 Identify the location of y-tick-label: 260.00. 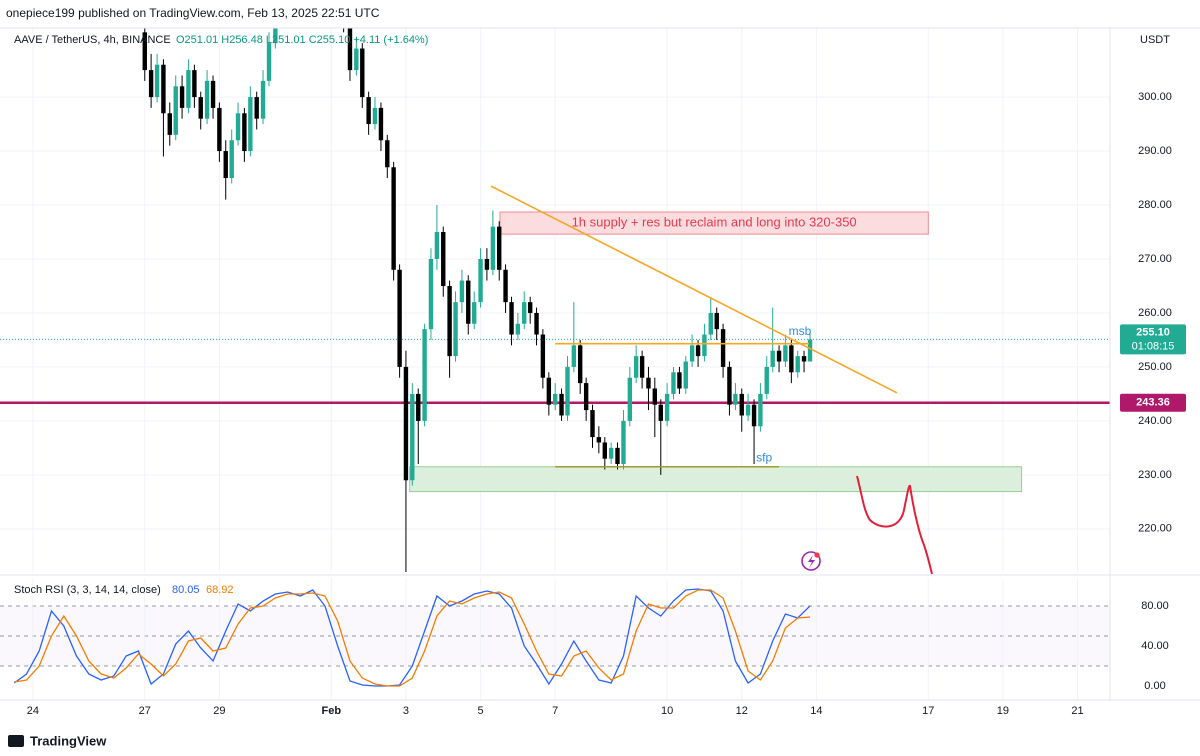
(1155, 313).